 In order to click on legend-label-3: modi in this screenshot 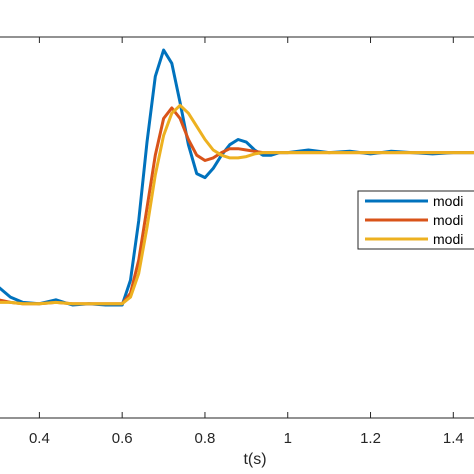, I will do `click(448, 239)`.